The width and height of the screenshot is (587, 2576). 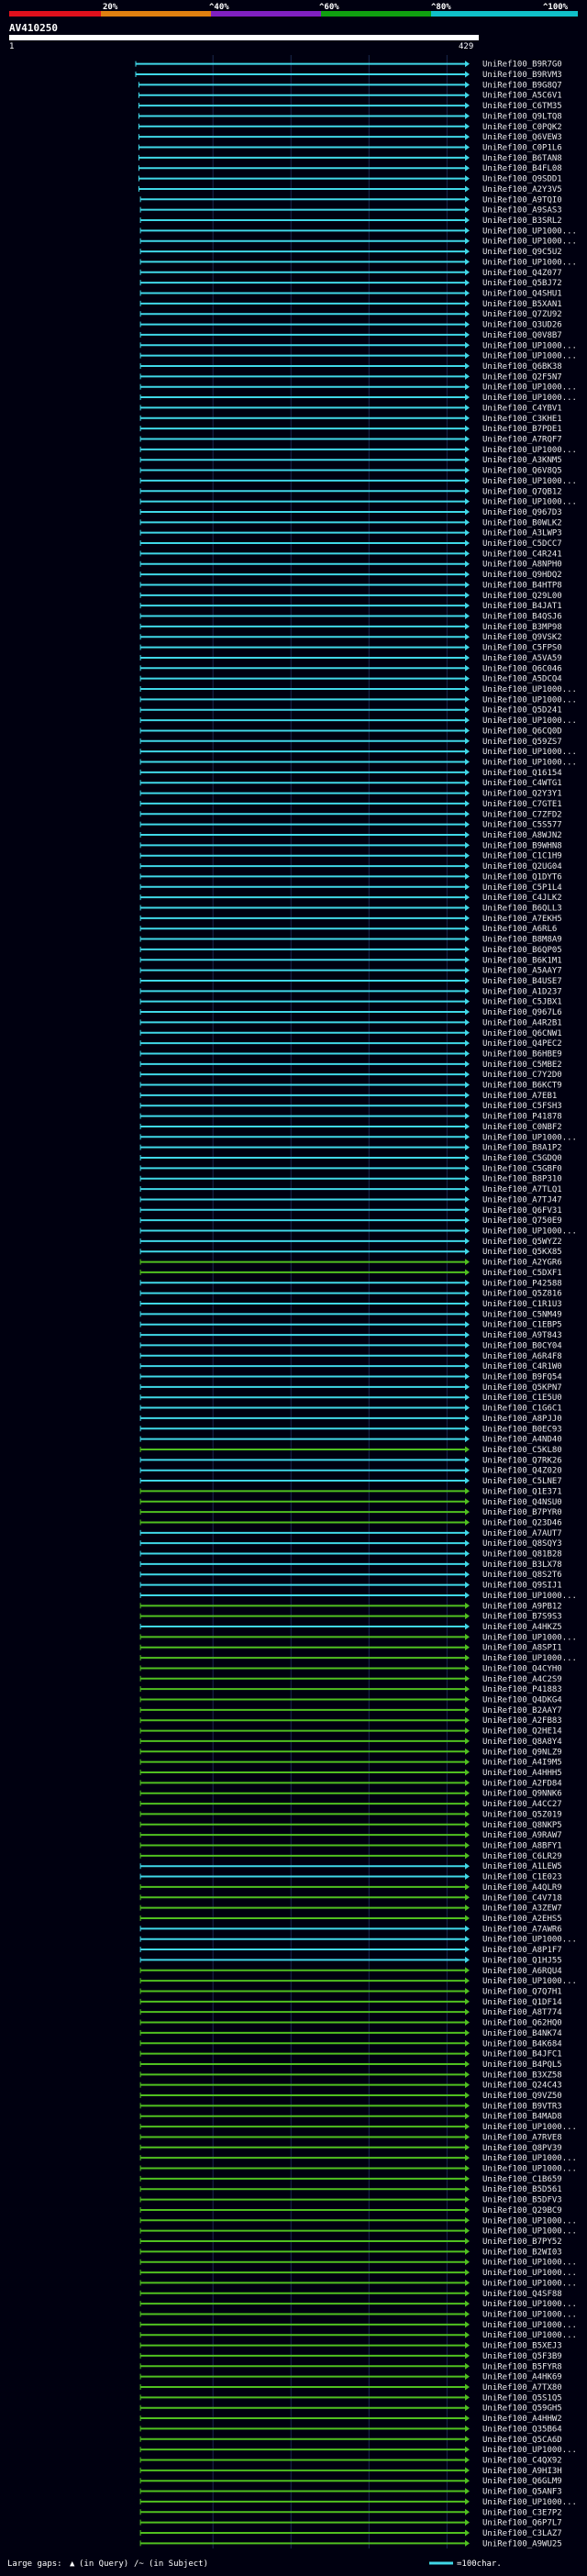 I want to click on hit-label: UniRef100_A7TJ47, so click(x=522, y=1200).